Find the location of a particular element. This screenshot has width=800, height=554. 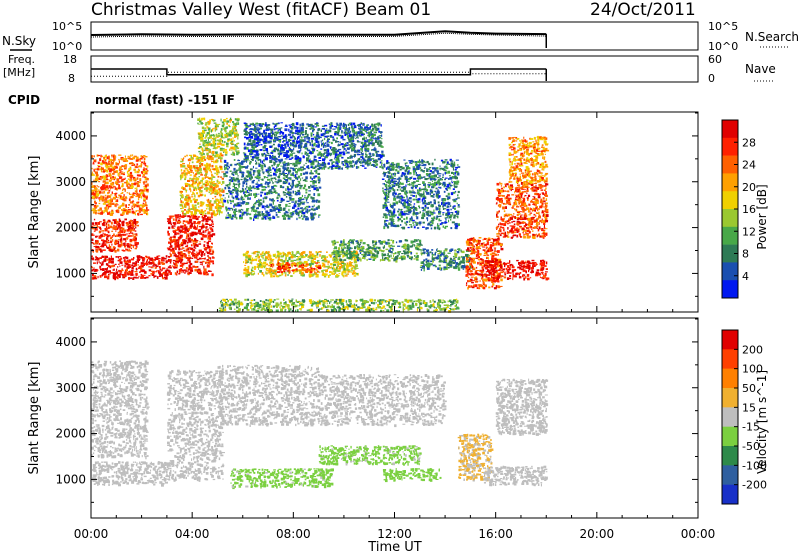

nave-series-line is located at coordinates (319, 74).